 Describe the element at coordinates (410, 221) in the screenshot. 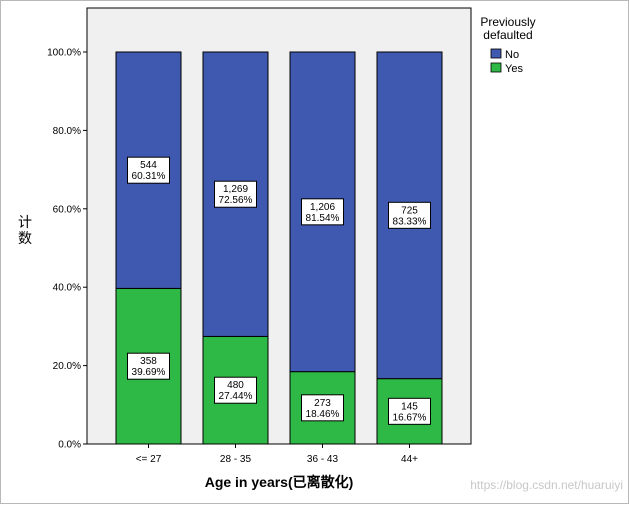

I see `data-label-percent: 83.33%` at that location.